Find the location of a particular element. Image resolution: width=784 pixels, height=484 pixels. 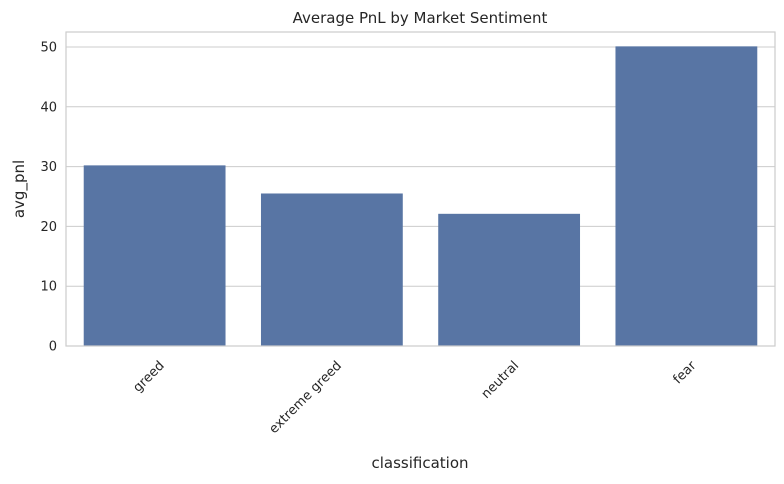

y-tick-label: 10 is located at coordinates (48, 287).